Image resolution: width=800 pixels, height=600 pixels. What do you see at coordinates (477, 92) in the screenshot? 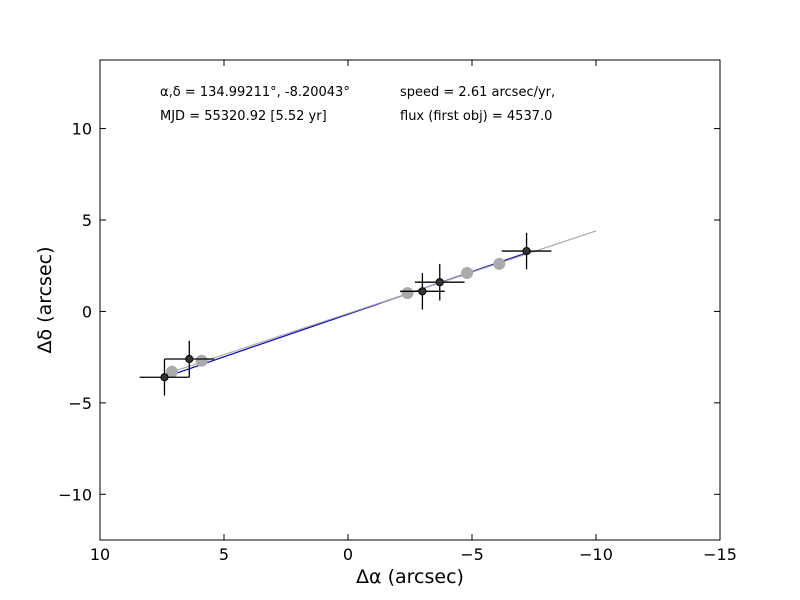
I see `annotation-speed: speed = 2.61 arcsec/yr,` at bounding box center [477, 92].